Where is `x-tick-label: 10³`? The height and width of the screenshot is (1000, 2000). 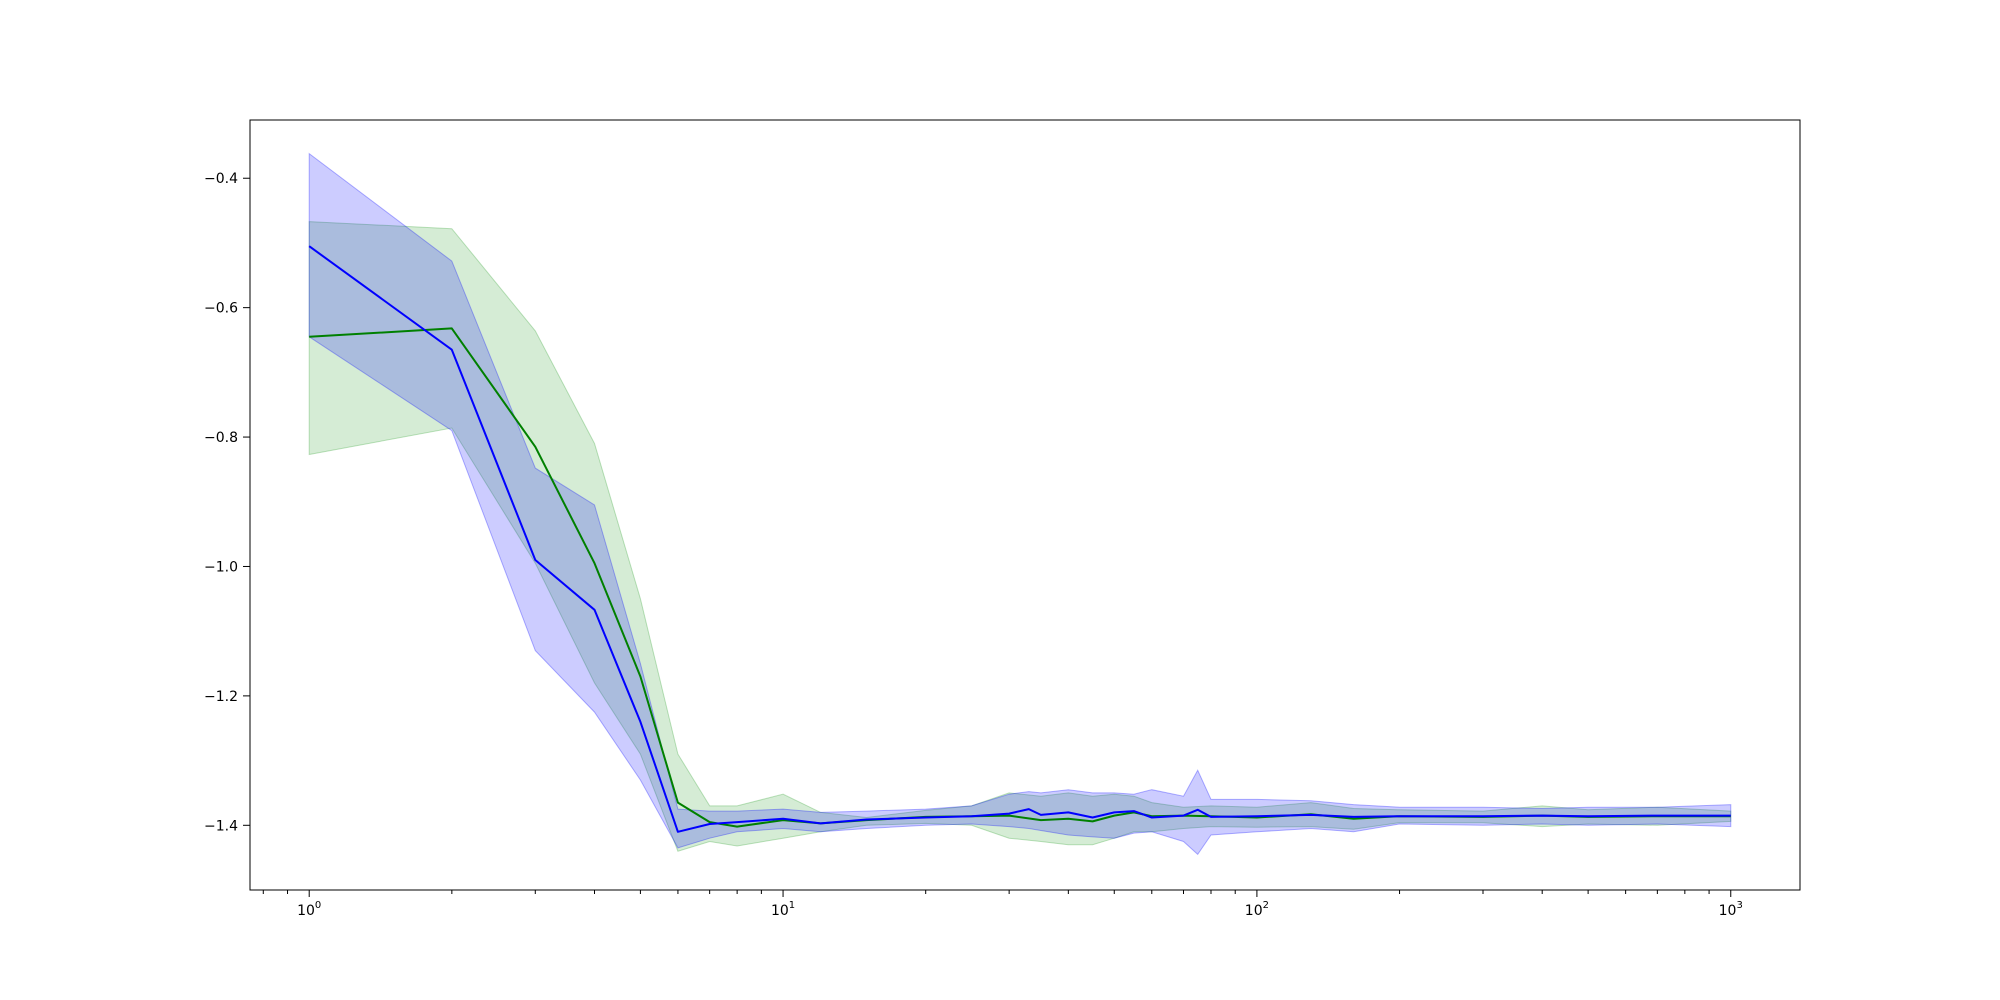 x-tick-label: 10³ is located at coordinates (1731, 909).